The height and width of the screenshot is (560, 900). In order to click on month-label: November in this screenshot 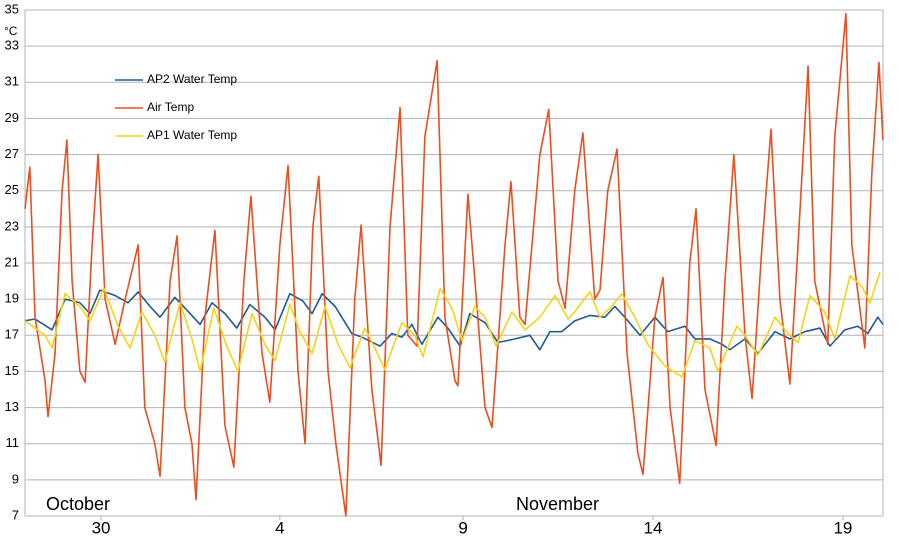, I will do `click(557, 504)`.